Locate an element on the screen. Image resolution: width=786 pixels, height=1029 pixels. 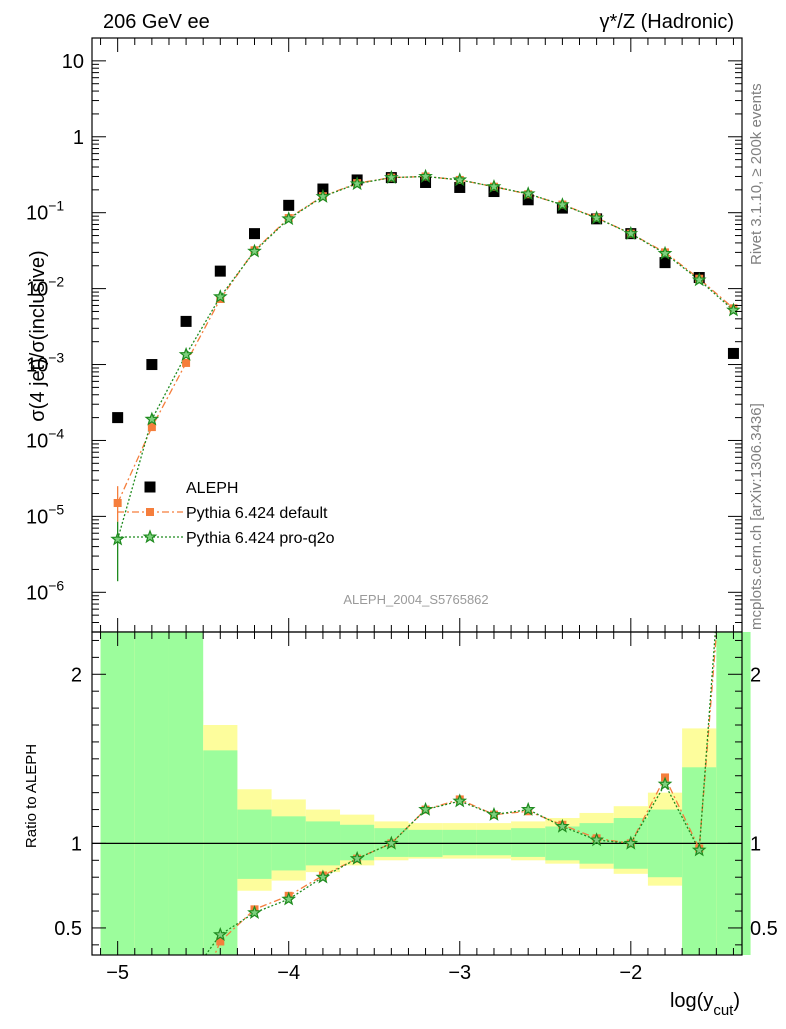
header-left: 206 GeV ee is located at coordinates (156, 22).